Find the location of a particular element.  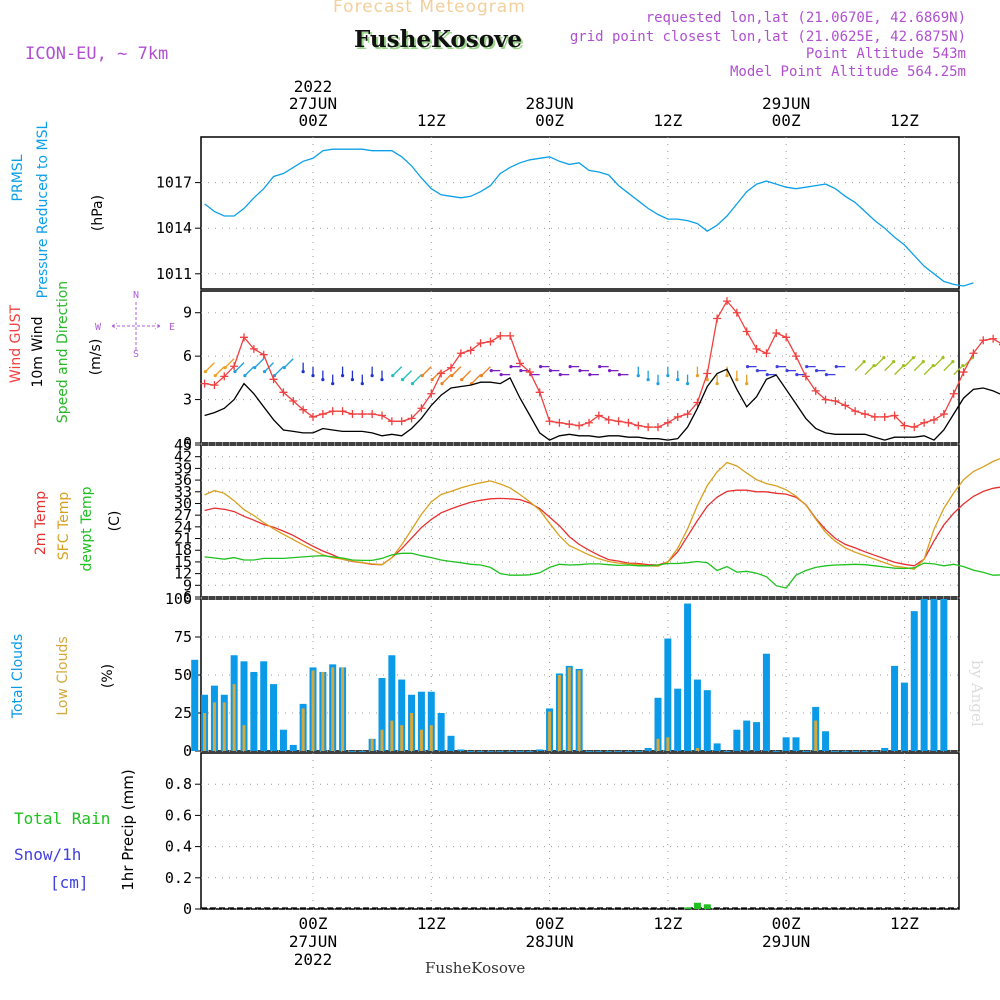

compass-s: S is located at coordinates (136, 354).